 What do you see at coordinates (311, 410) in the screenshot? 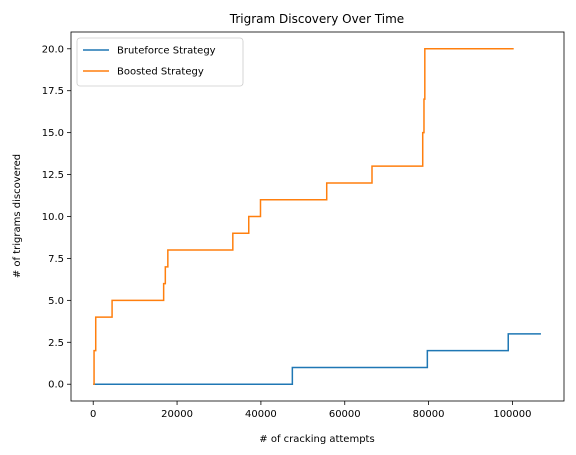
I see `x-axis: 0 20000 40000 60000 80000 100000` at bounding box center [311, 410].